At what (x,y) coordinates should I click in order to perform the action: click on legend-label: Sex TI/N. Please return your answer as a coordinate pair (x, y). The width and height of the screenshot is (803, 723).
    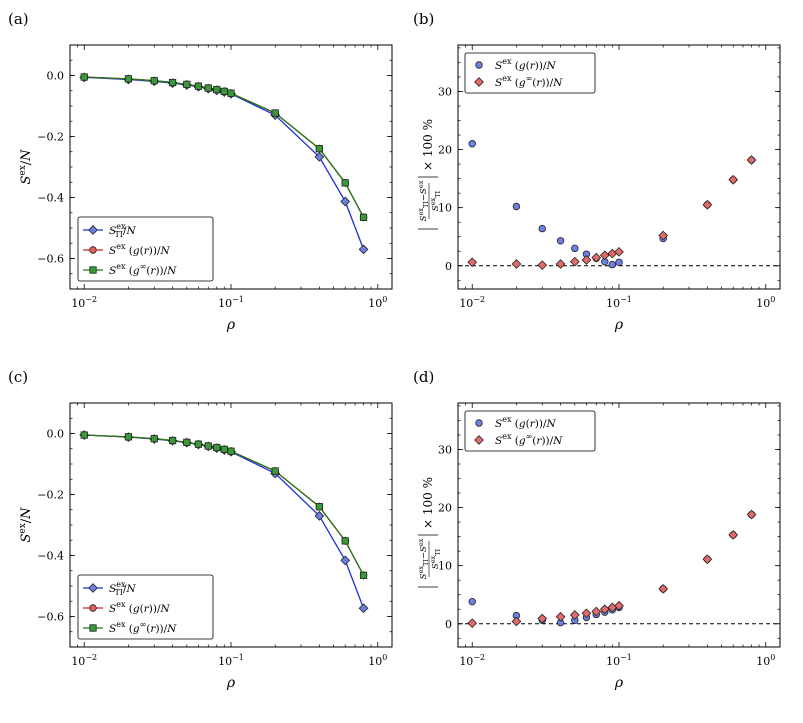
    Looking at the image, I should click on (123, 230).